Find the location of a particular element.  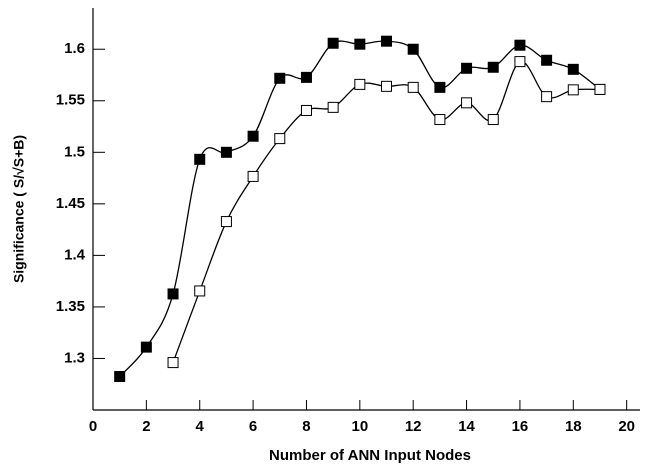

y-axis-label: Significance ( S/√S+B) is located at coordinates (19, 209).